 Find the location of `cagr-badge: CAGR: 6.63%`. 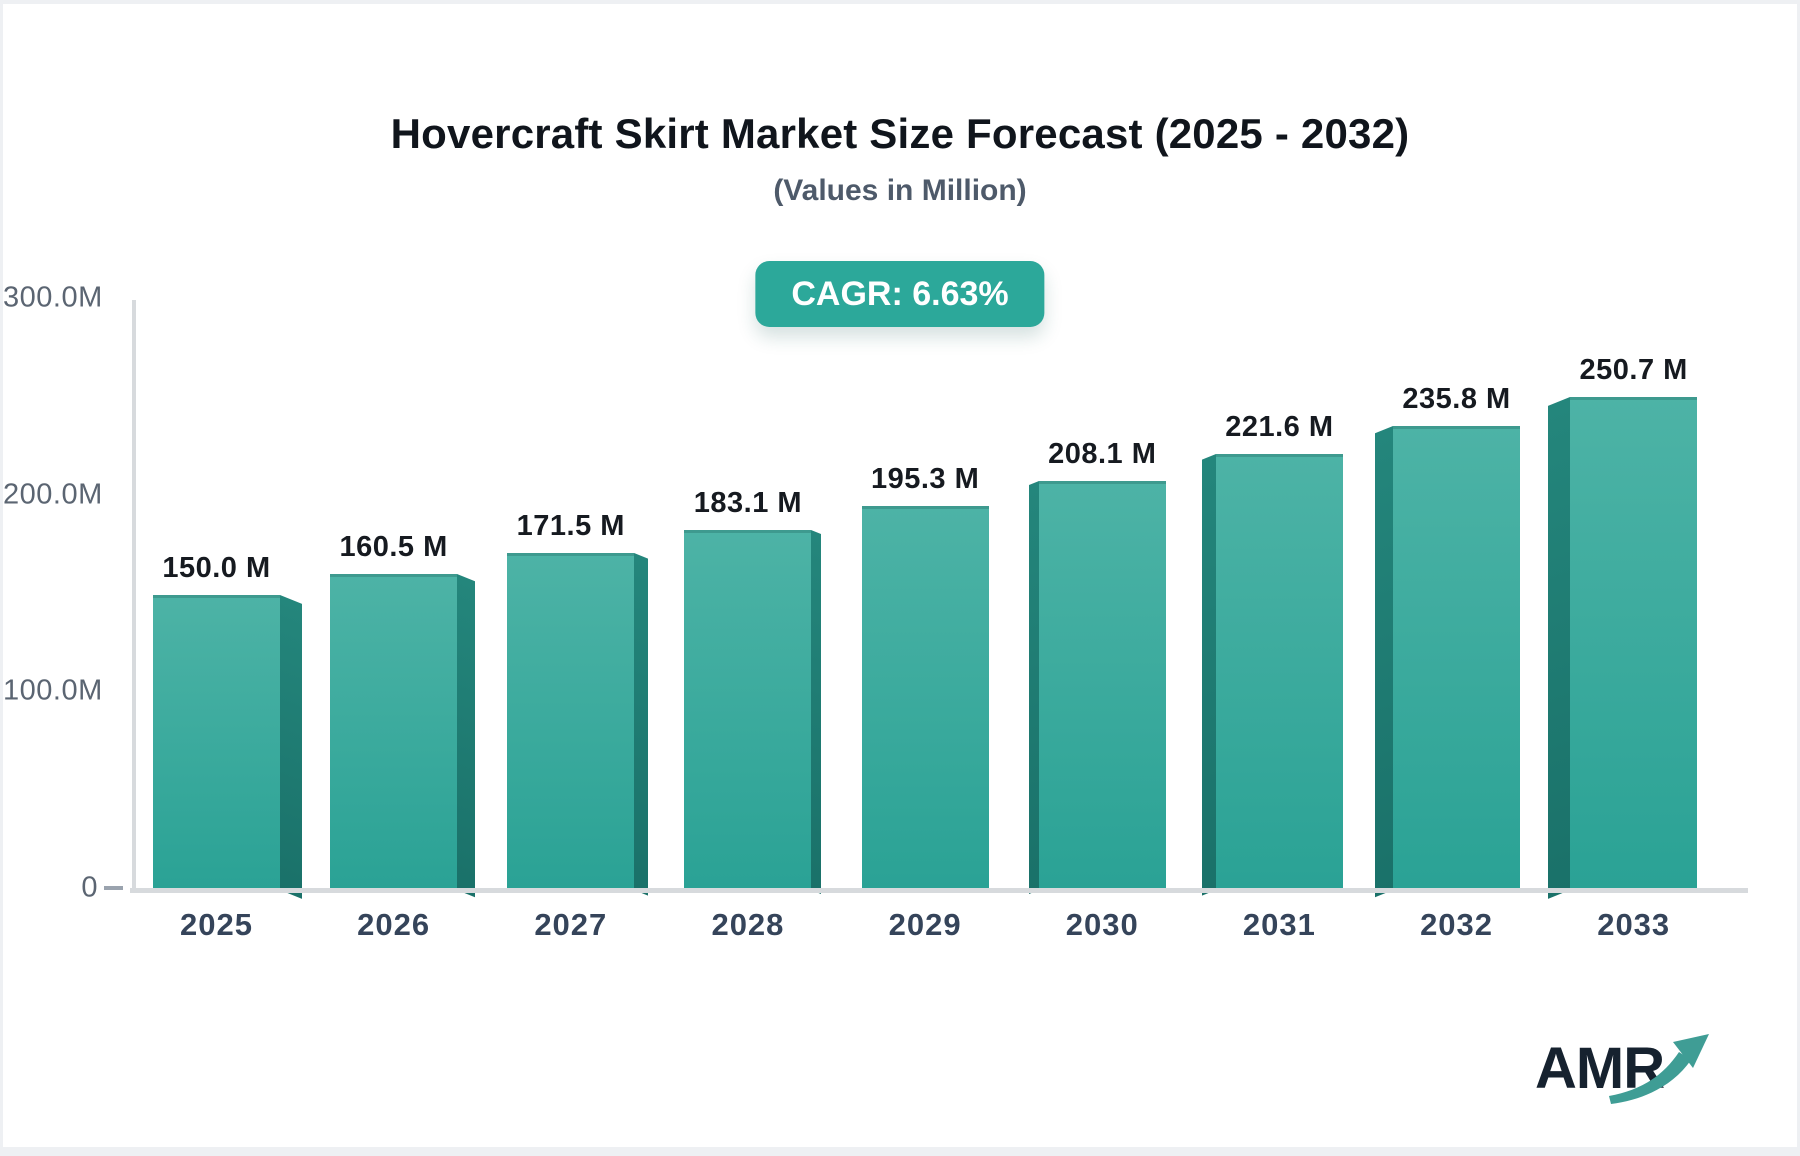

cagr-badge: CAGR: 6.63% is located at coordinates (900, 294).